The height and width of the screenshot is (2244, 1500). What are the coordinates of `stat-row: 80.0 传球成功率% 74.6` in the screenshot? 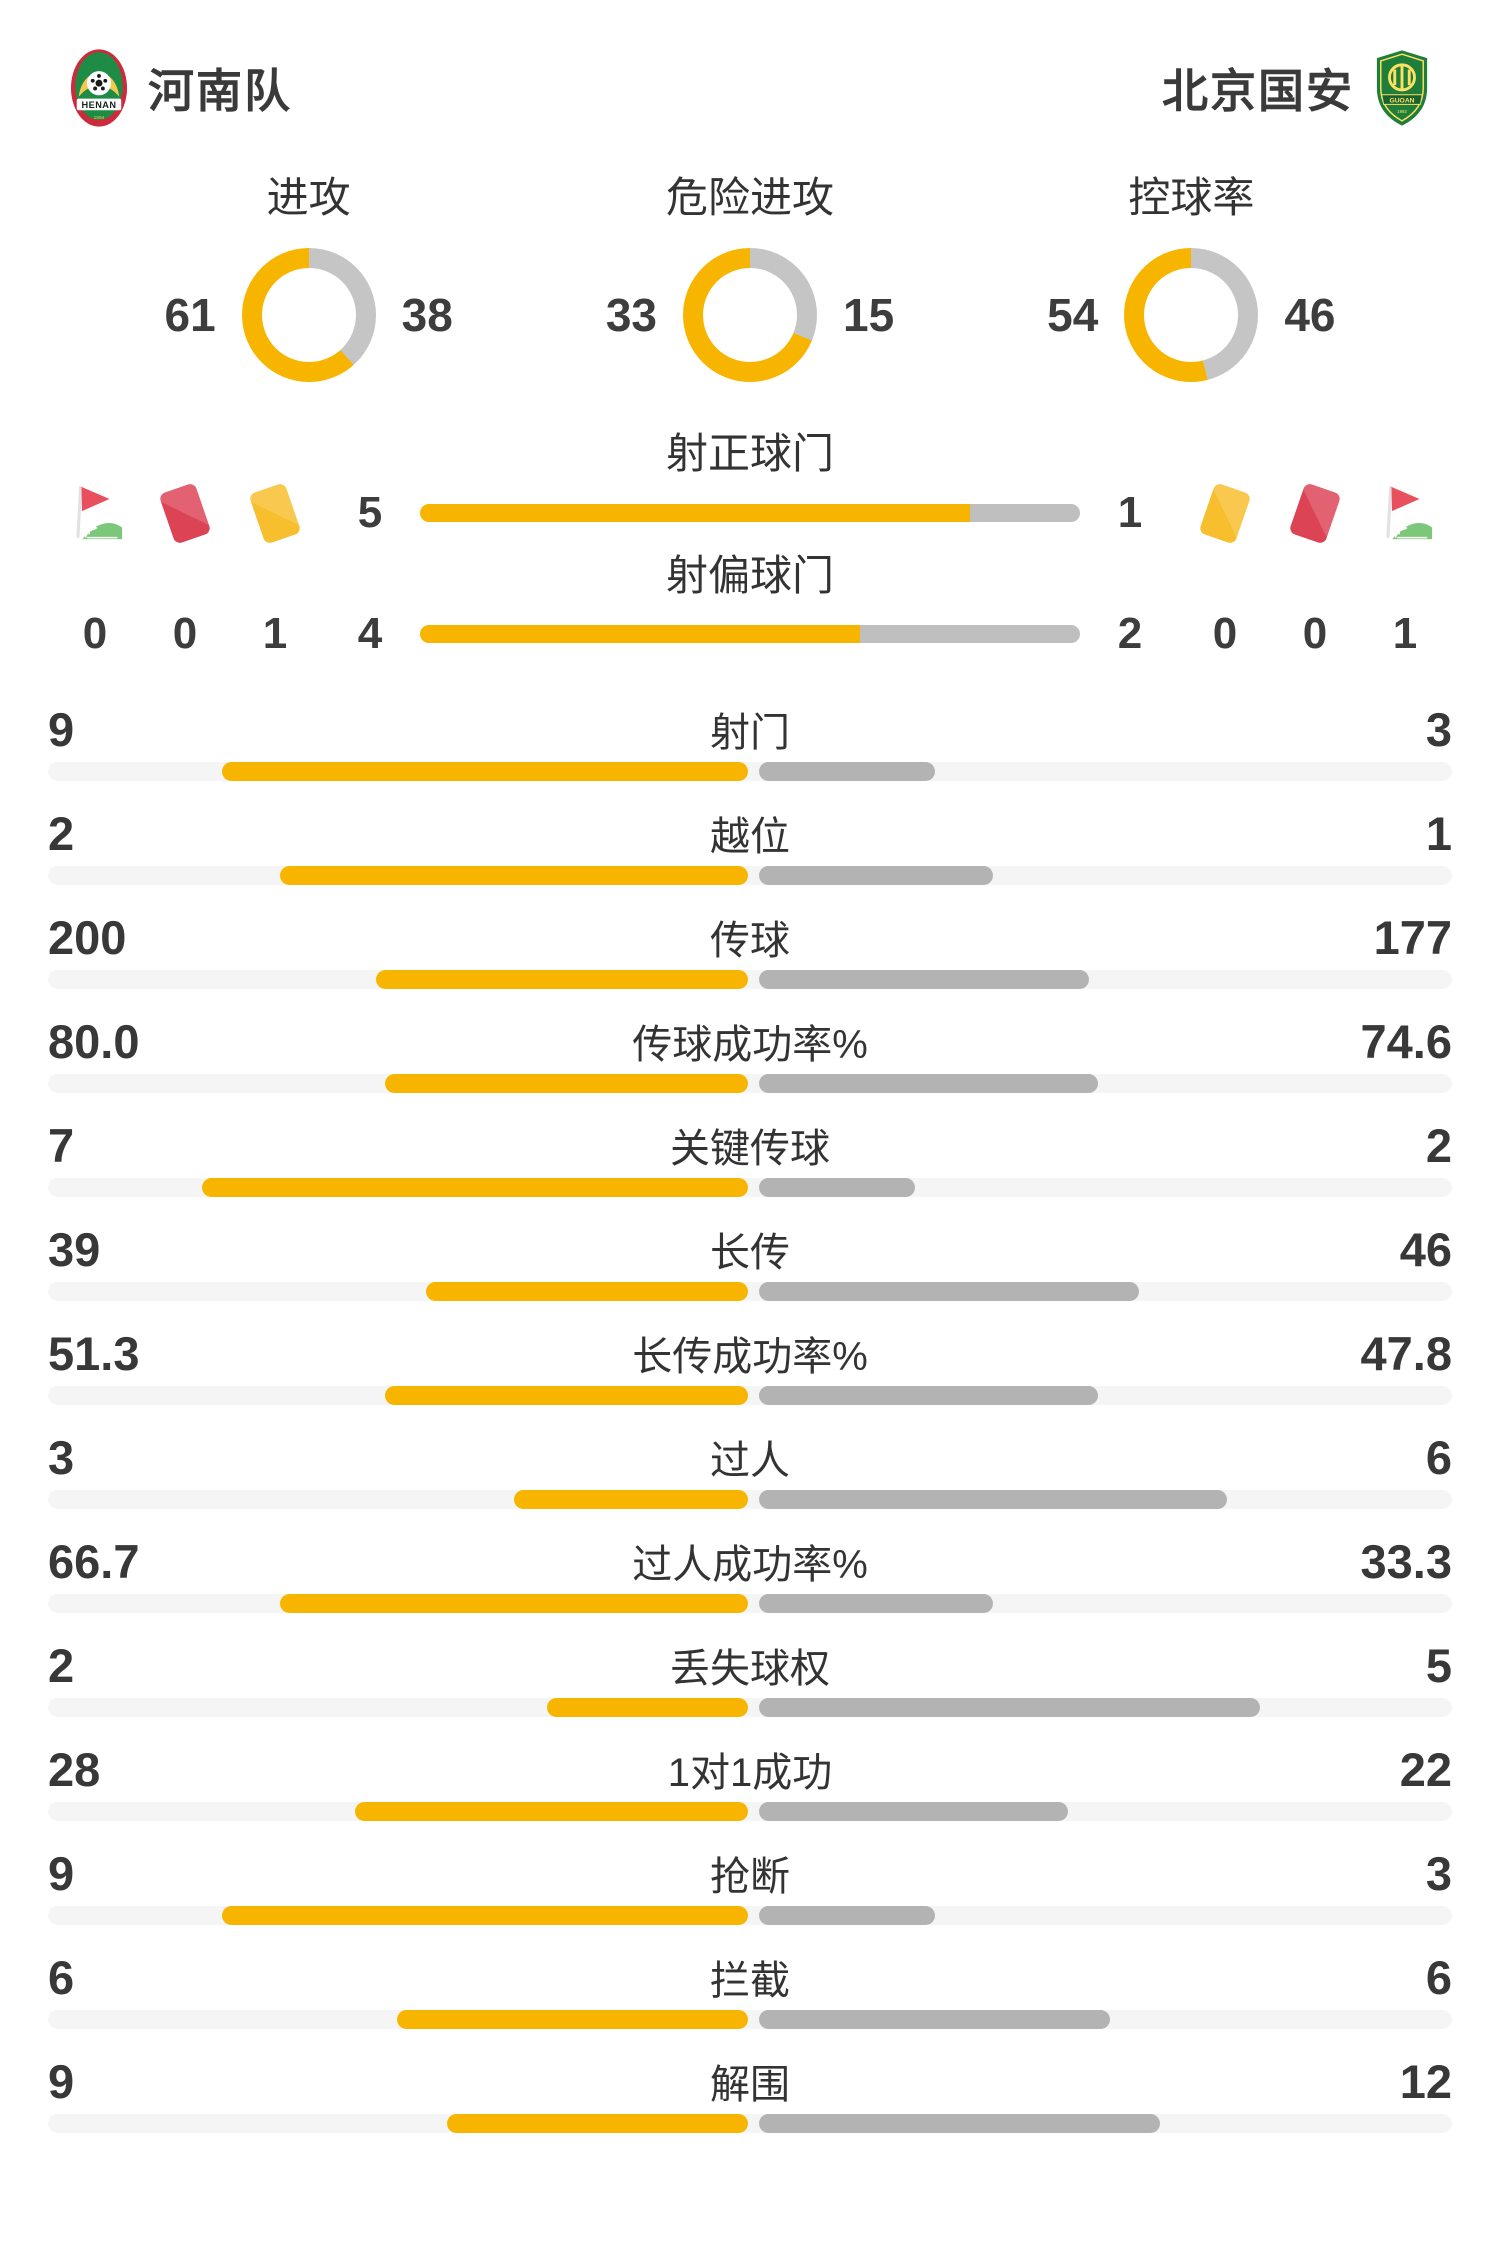 It's located at (750, 1064).